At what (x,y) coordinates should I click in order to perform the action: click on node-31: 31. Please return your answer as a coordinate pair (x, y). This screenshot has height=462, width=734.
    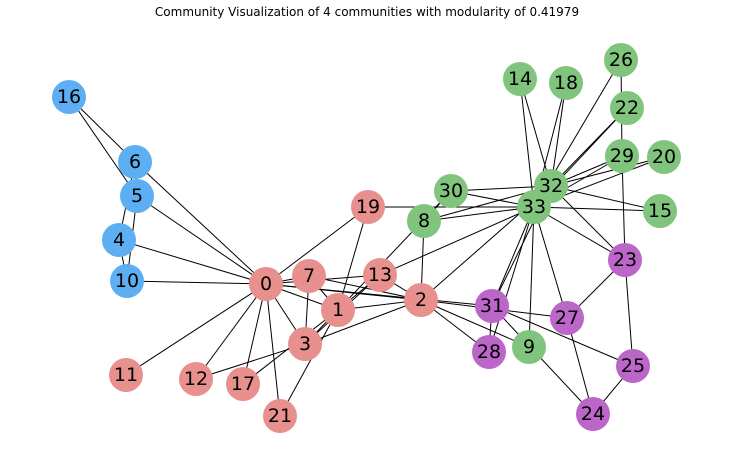
    Looking at the image, I should click on (492, 306).